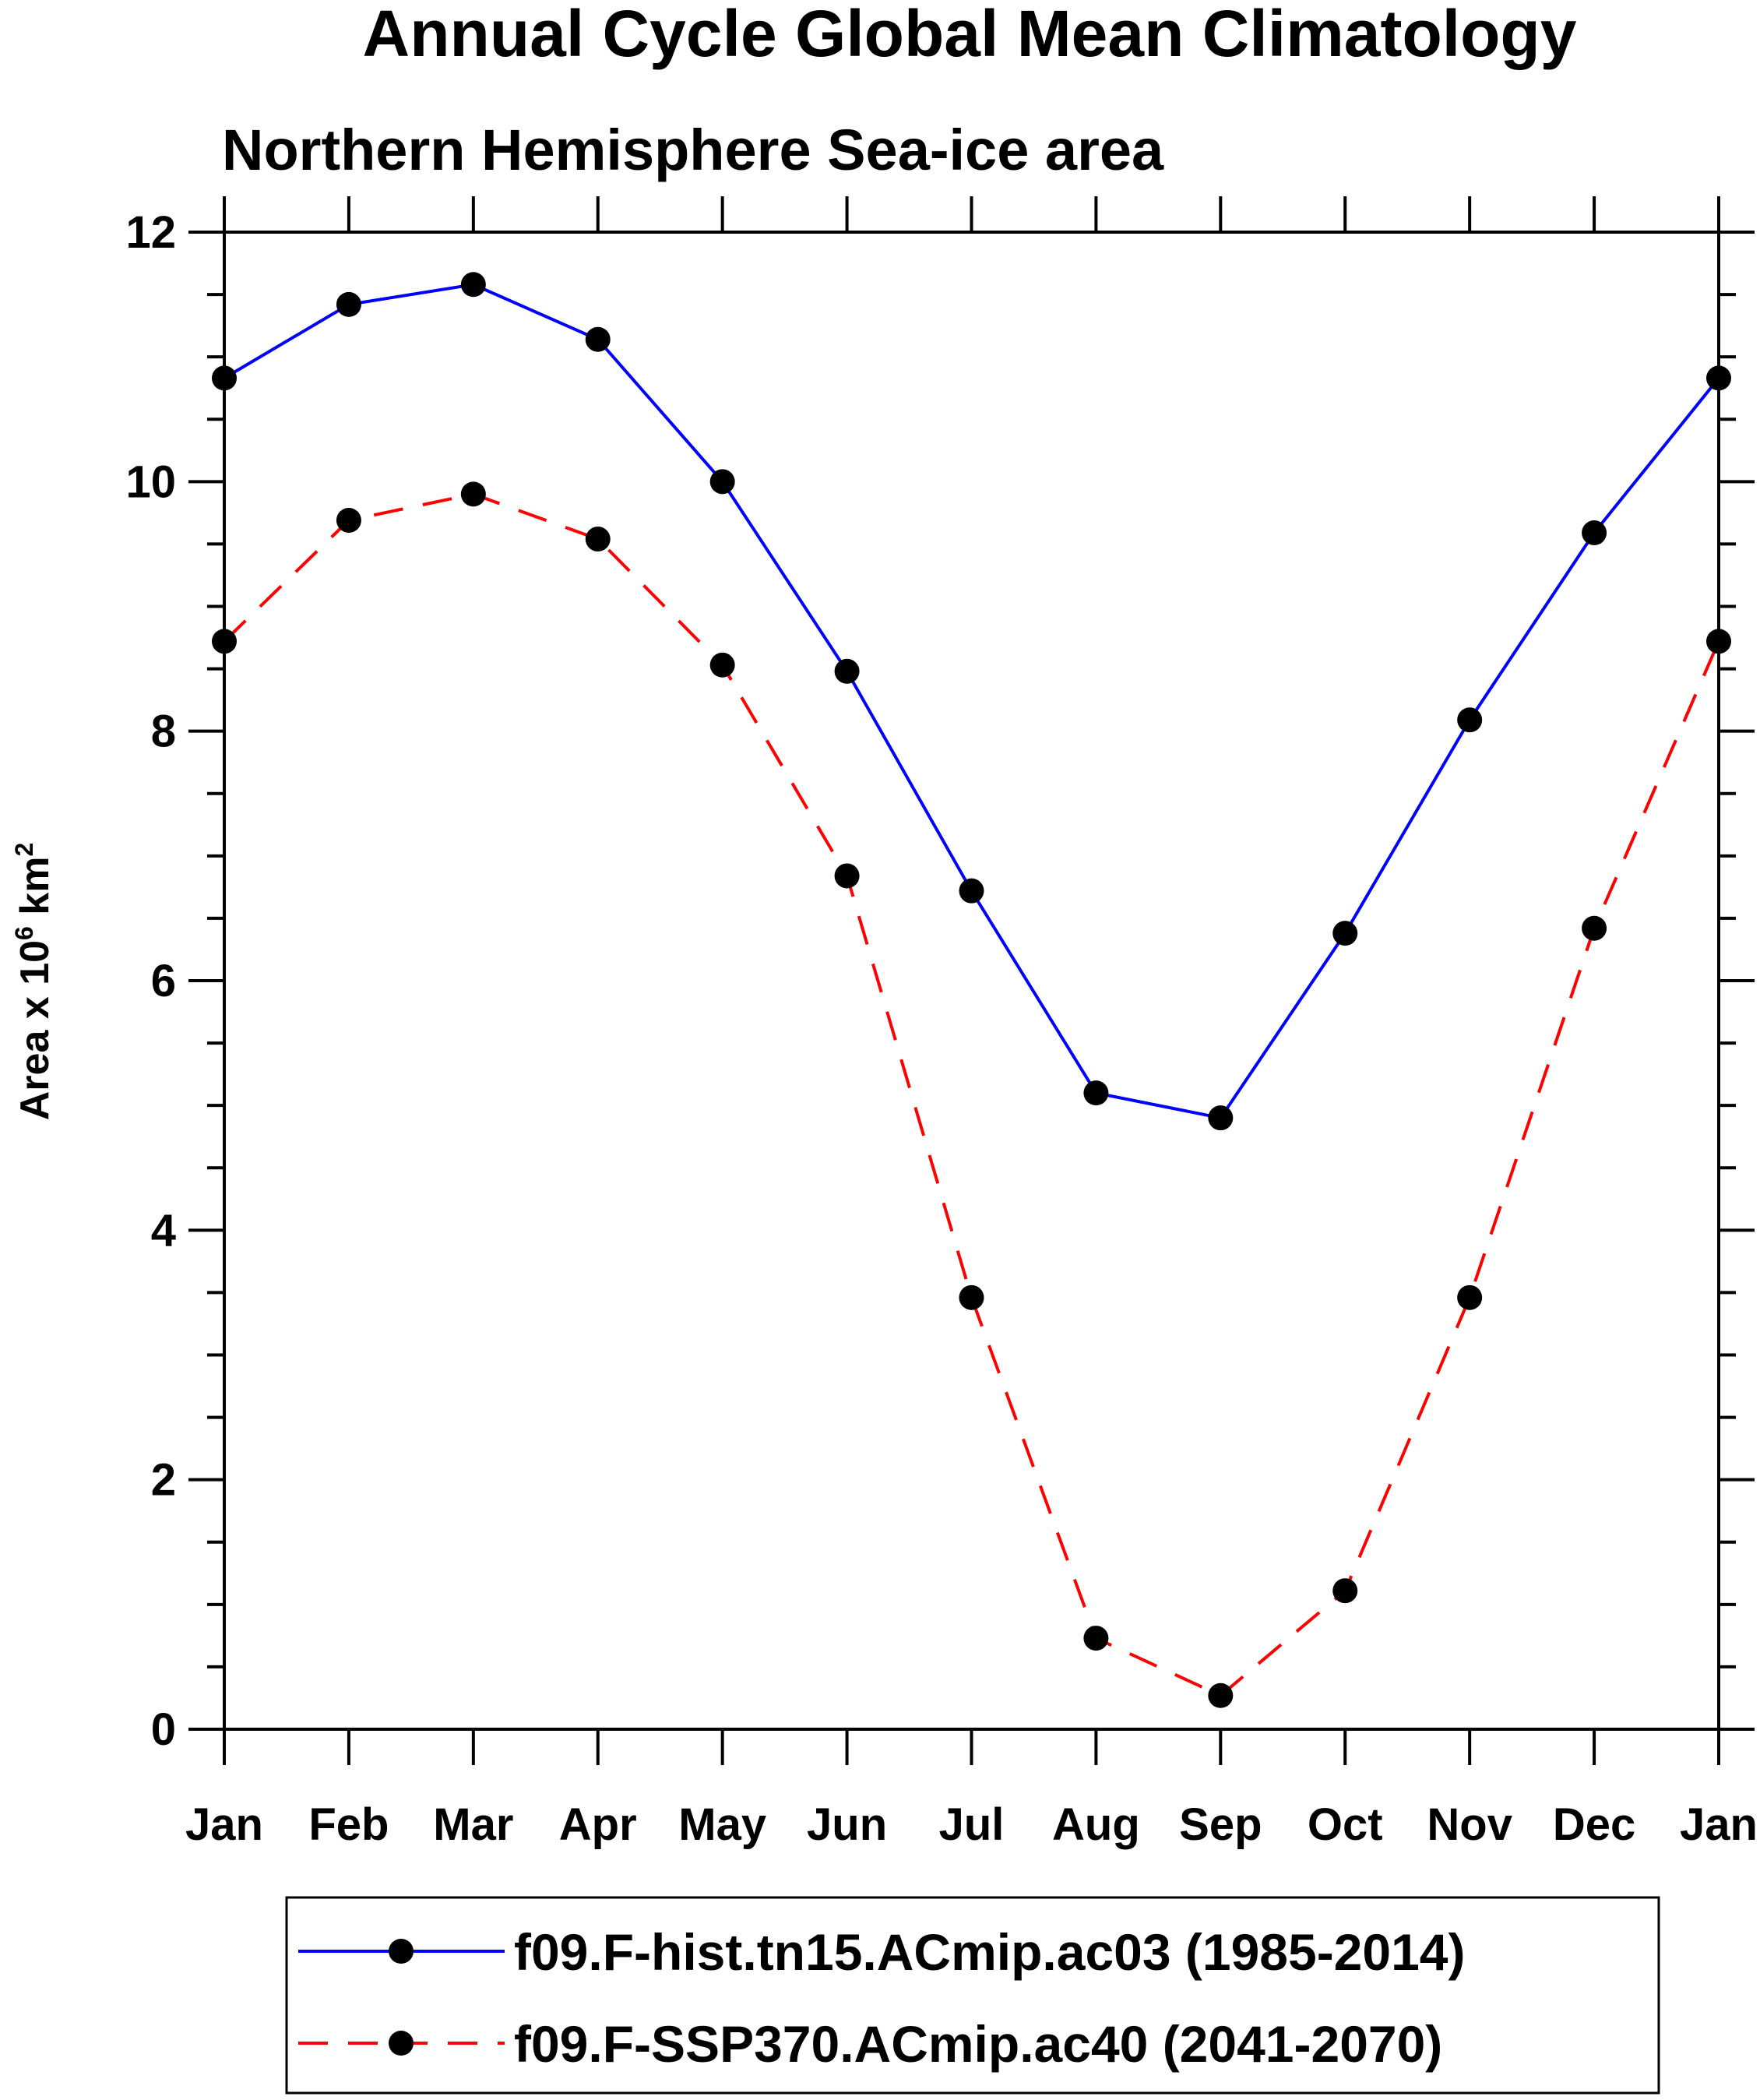 The width and height of the screenshot is (1760, 2100). Describe the element at coordinates (1345, 1824) in the screenshot. I see `x-tick-label: Oct` at that location.